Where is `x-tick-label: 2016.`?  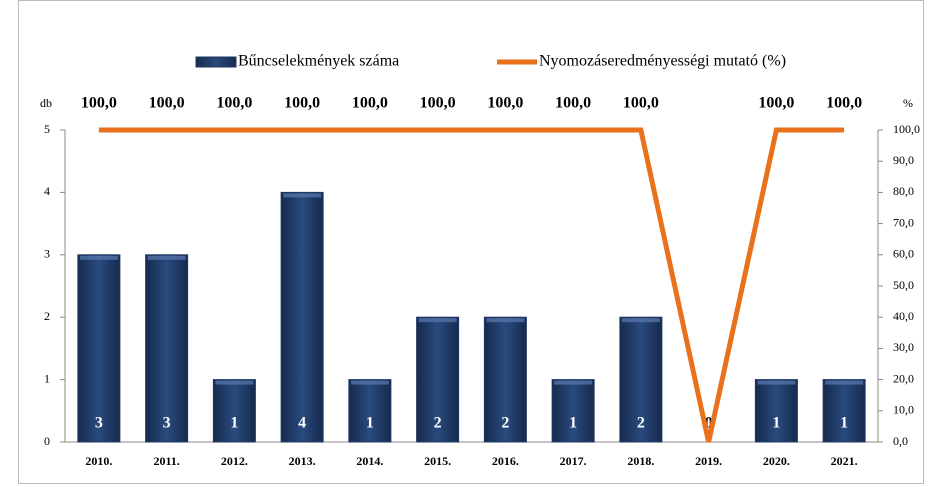 x-tick-label: 2016. is located at coordinates (505, 461).